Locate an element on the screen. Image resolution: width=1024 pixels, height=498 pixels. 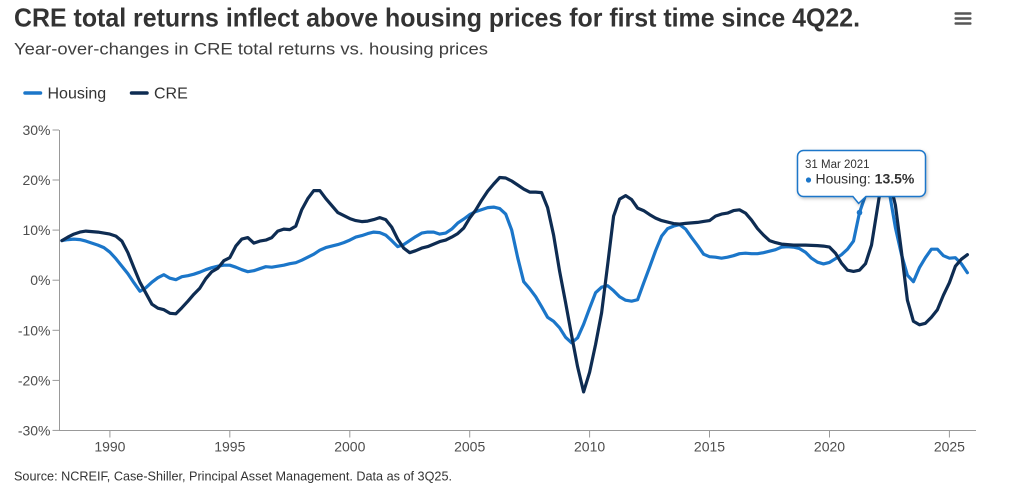
svg-text: 30% is located at coordinates (36, 130).